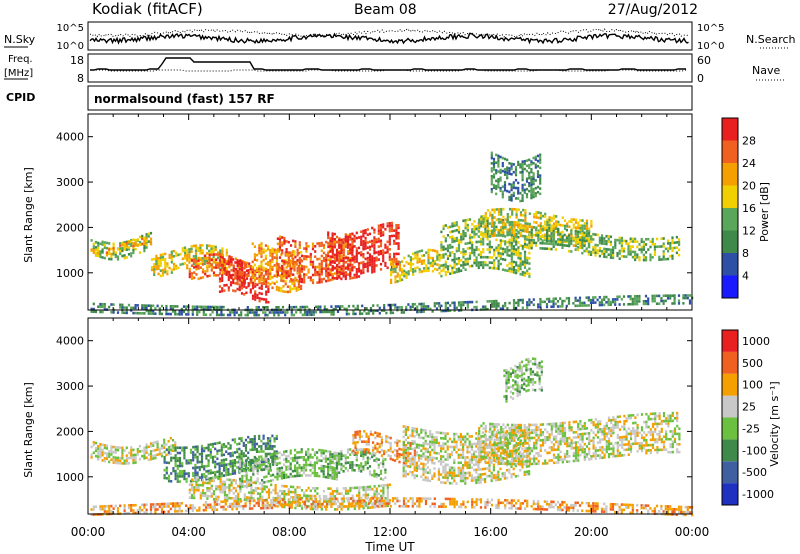 The width and height of the screenshot is (800, 554). Describe the element at coordinates (390, 98) in the screenshot. I see `cpid-strip-frame` at that location.